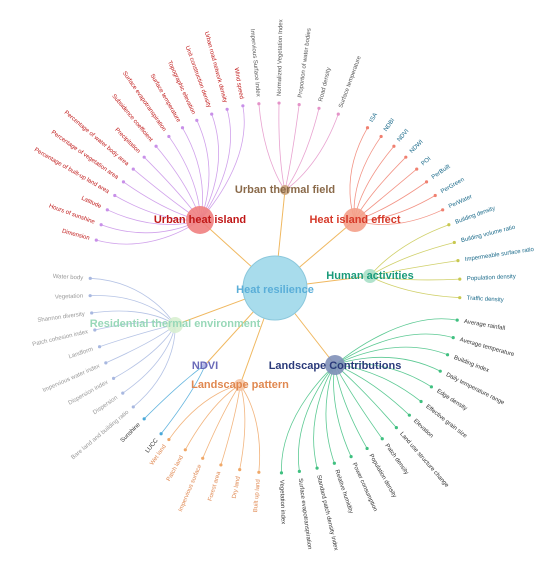 The image size is (550, 572). I want to click on leaf-label: Precipitation, so click(127, 141).